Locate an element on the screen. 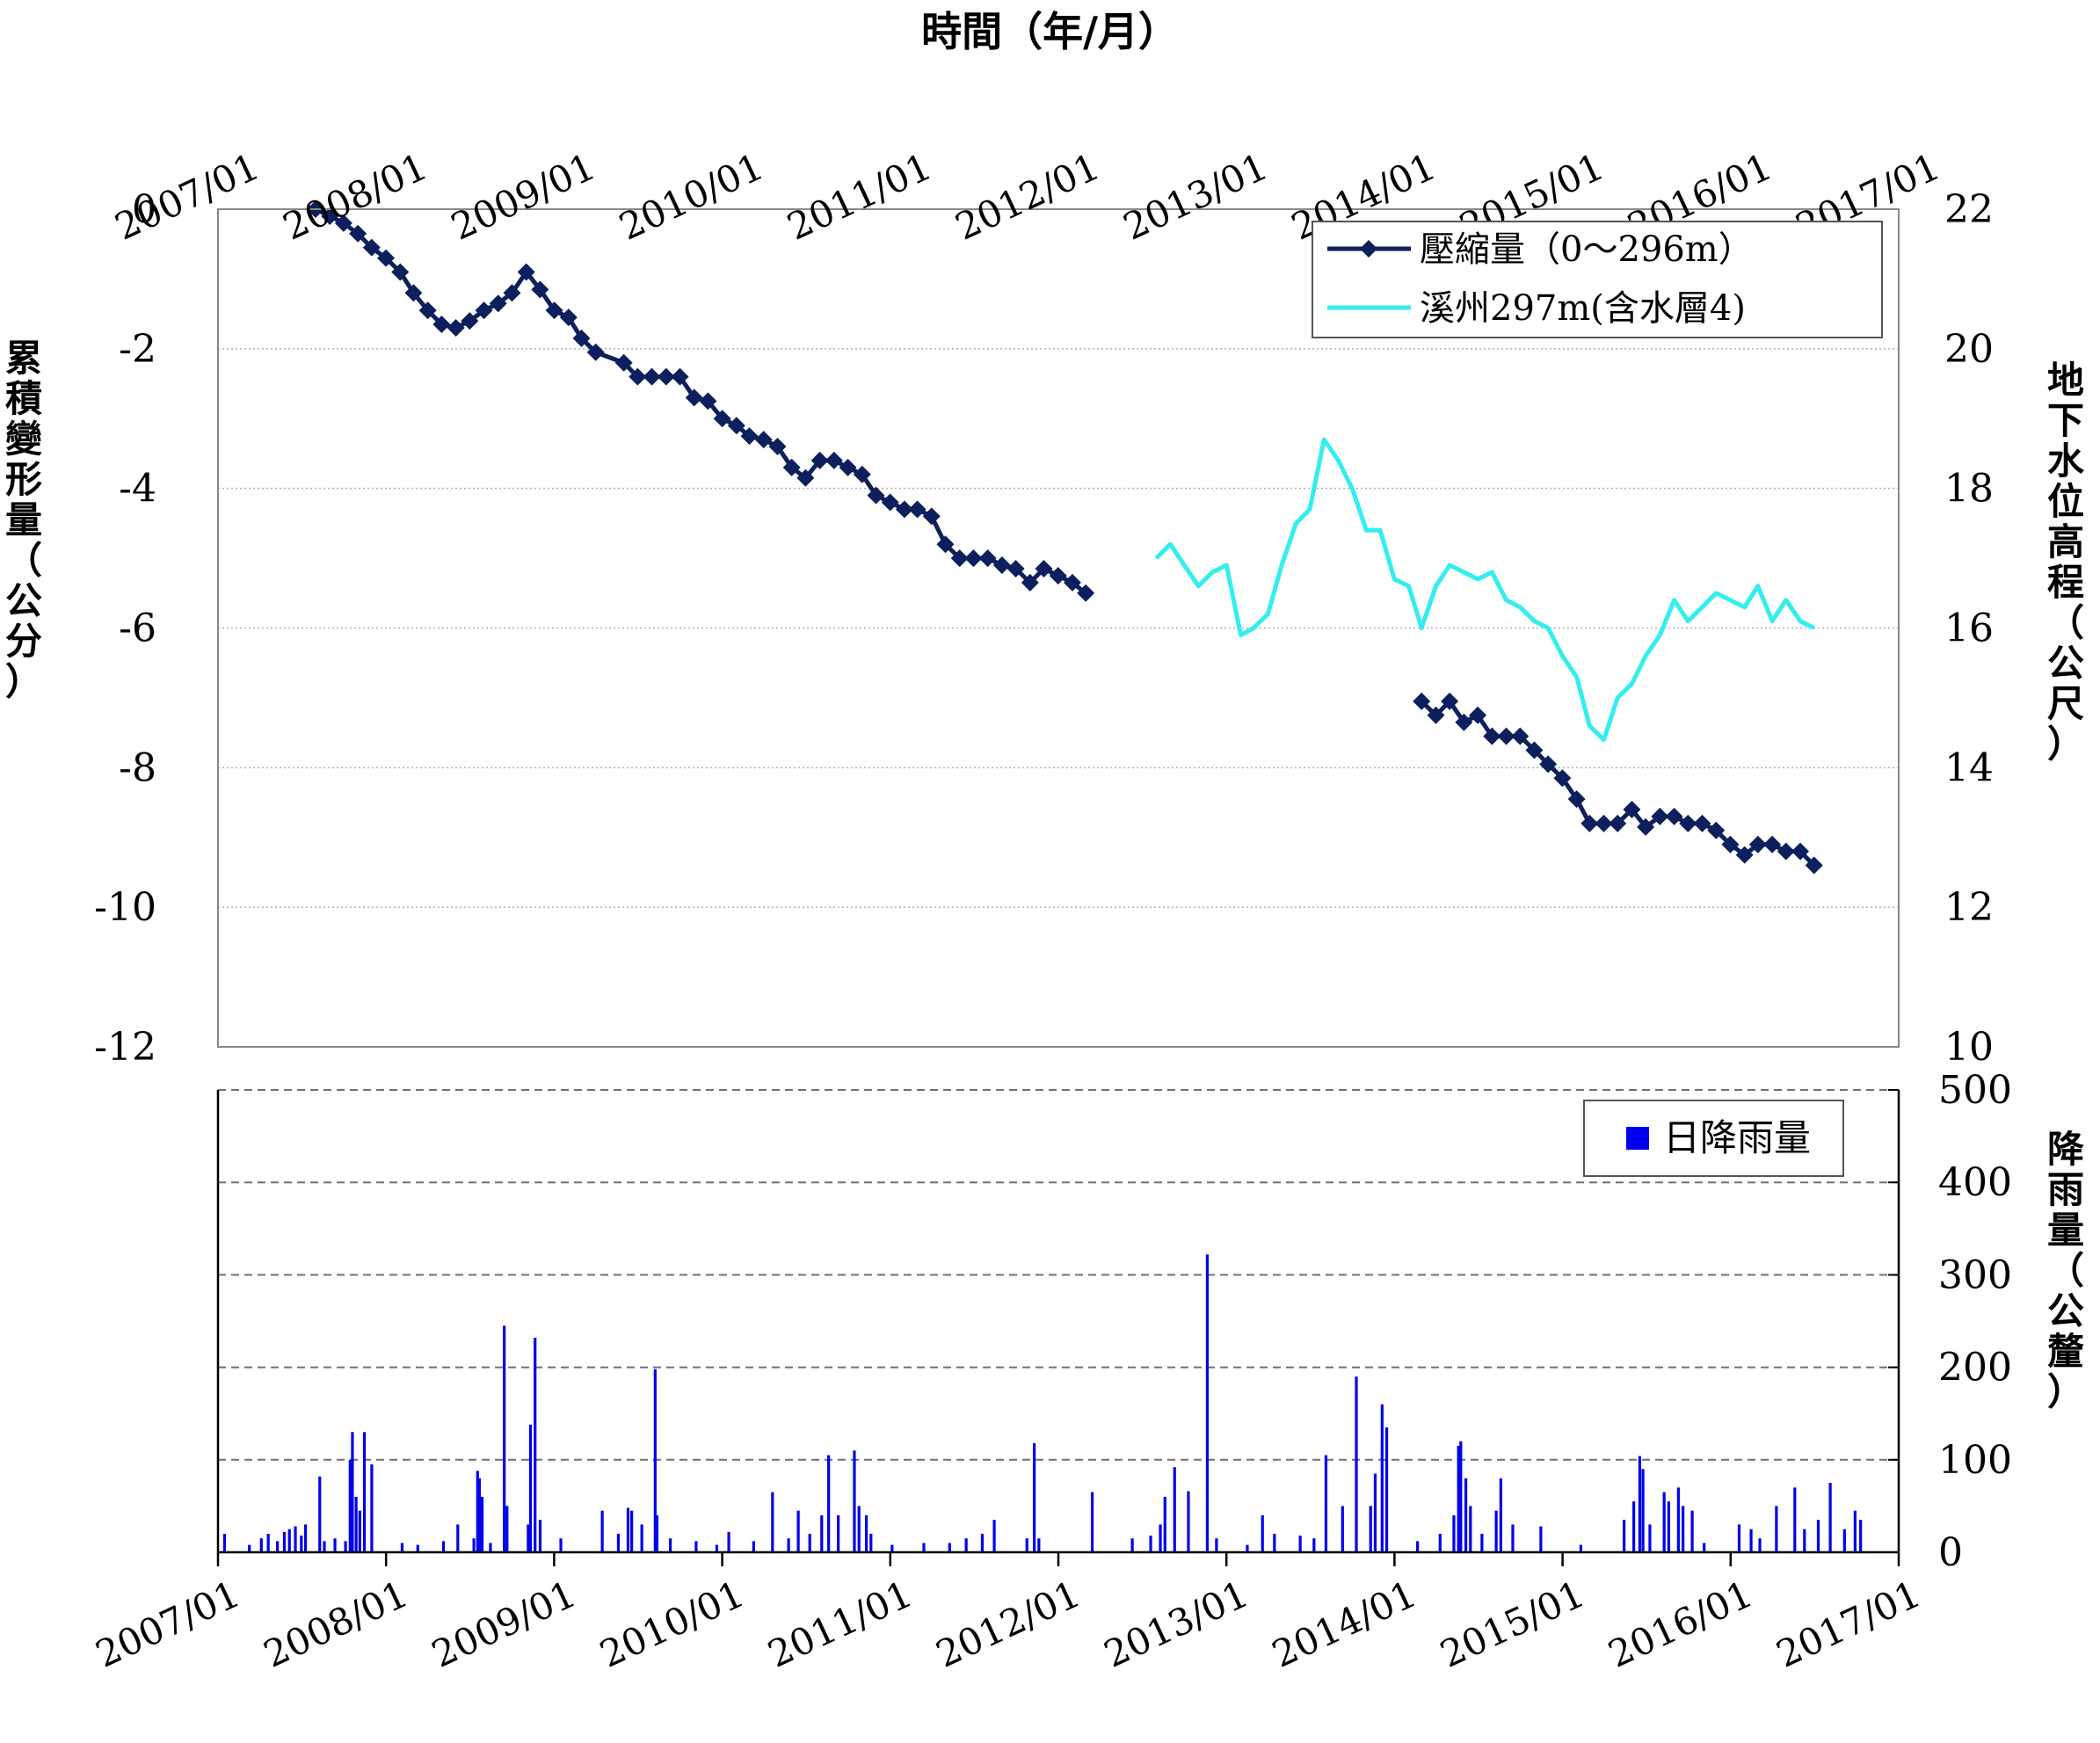 The width and height of the screenshot is (2100, 1743). rain-legend-swatch is located at coordinates (1637, 1138).